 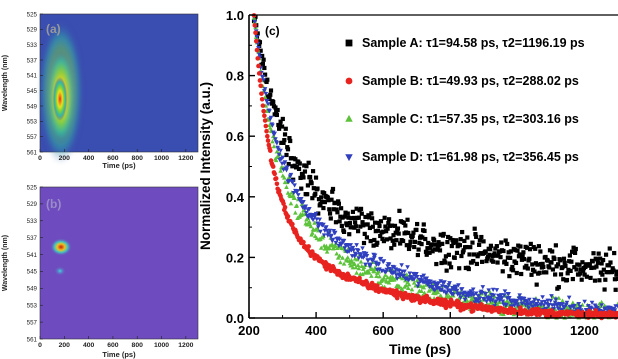 I want to click on y-tick-label: 553, so click(x=32, y=306).